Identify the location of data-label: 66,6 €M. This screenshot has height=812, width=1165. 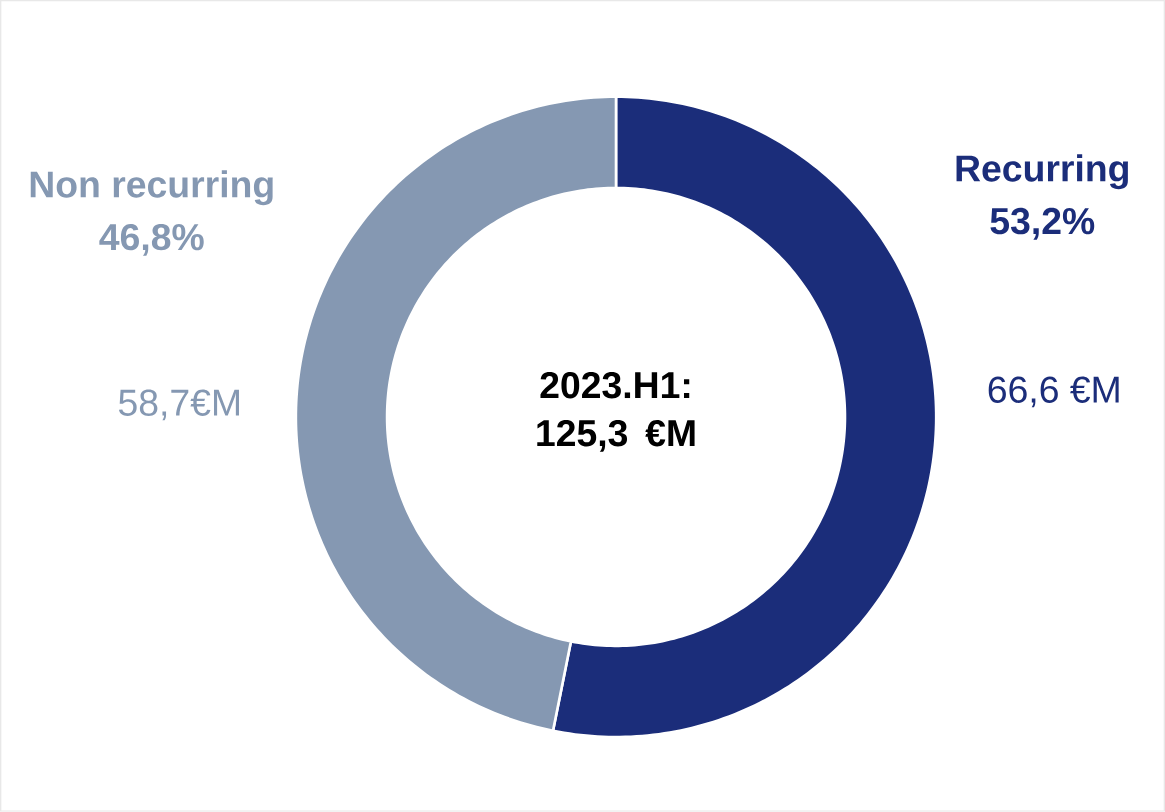
(1053, 392).